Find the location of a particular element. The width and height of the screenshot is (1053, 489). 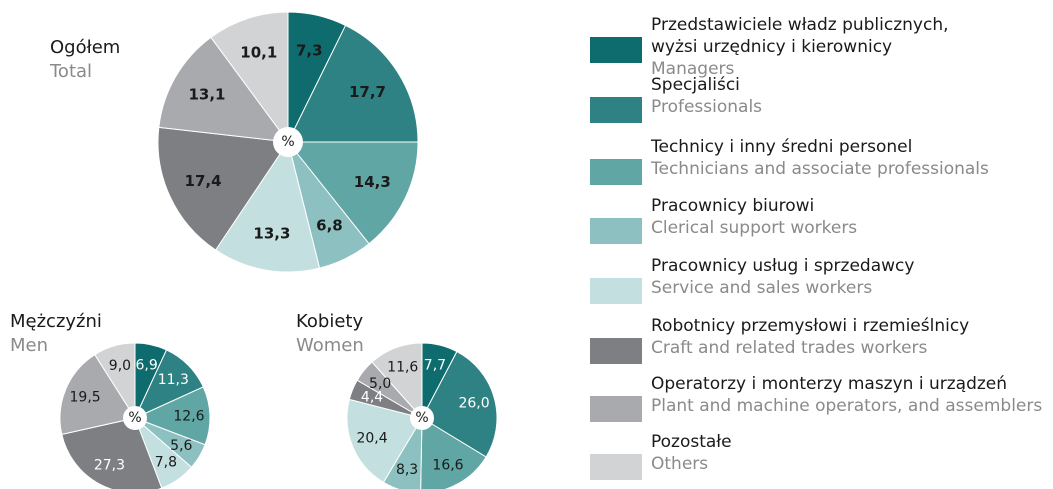

pie-title: Mężczyźni is located at coordinates (56, 321).